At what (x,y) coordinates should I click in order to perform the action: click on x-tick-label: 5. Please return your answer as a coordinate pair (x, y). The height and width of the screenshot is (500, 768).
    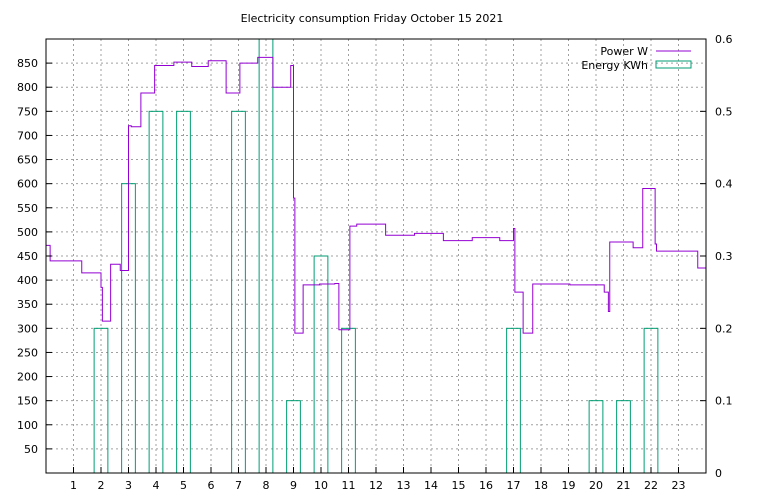
    Looking at the image, I should click on (183, 485).